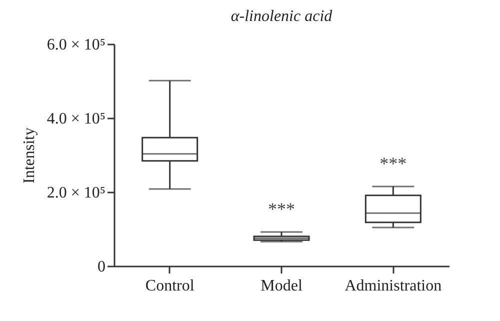 This screenshot has height=321, width=500. Describe the element at coordinates (170, 286) in the screenshot. I see `x-tick-label: Control` at that location.